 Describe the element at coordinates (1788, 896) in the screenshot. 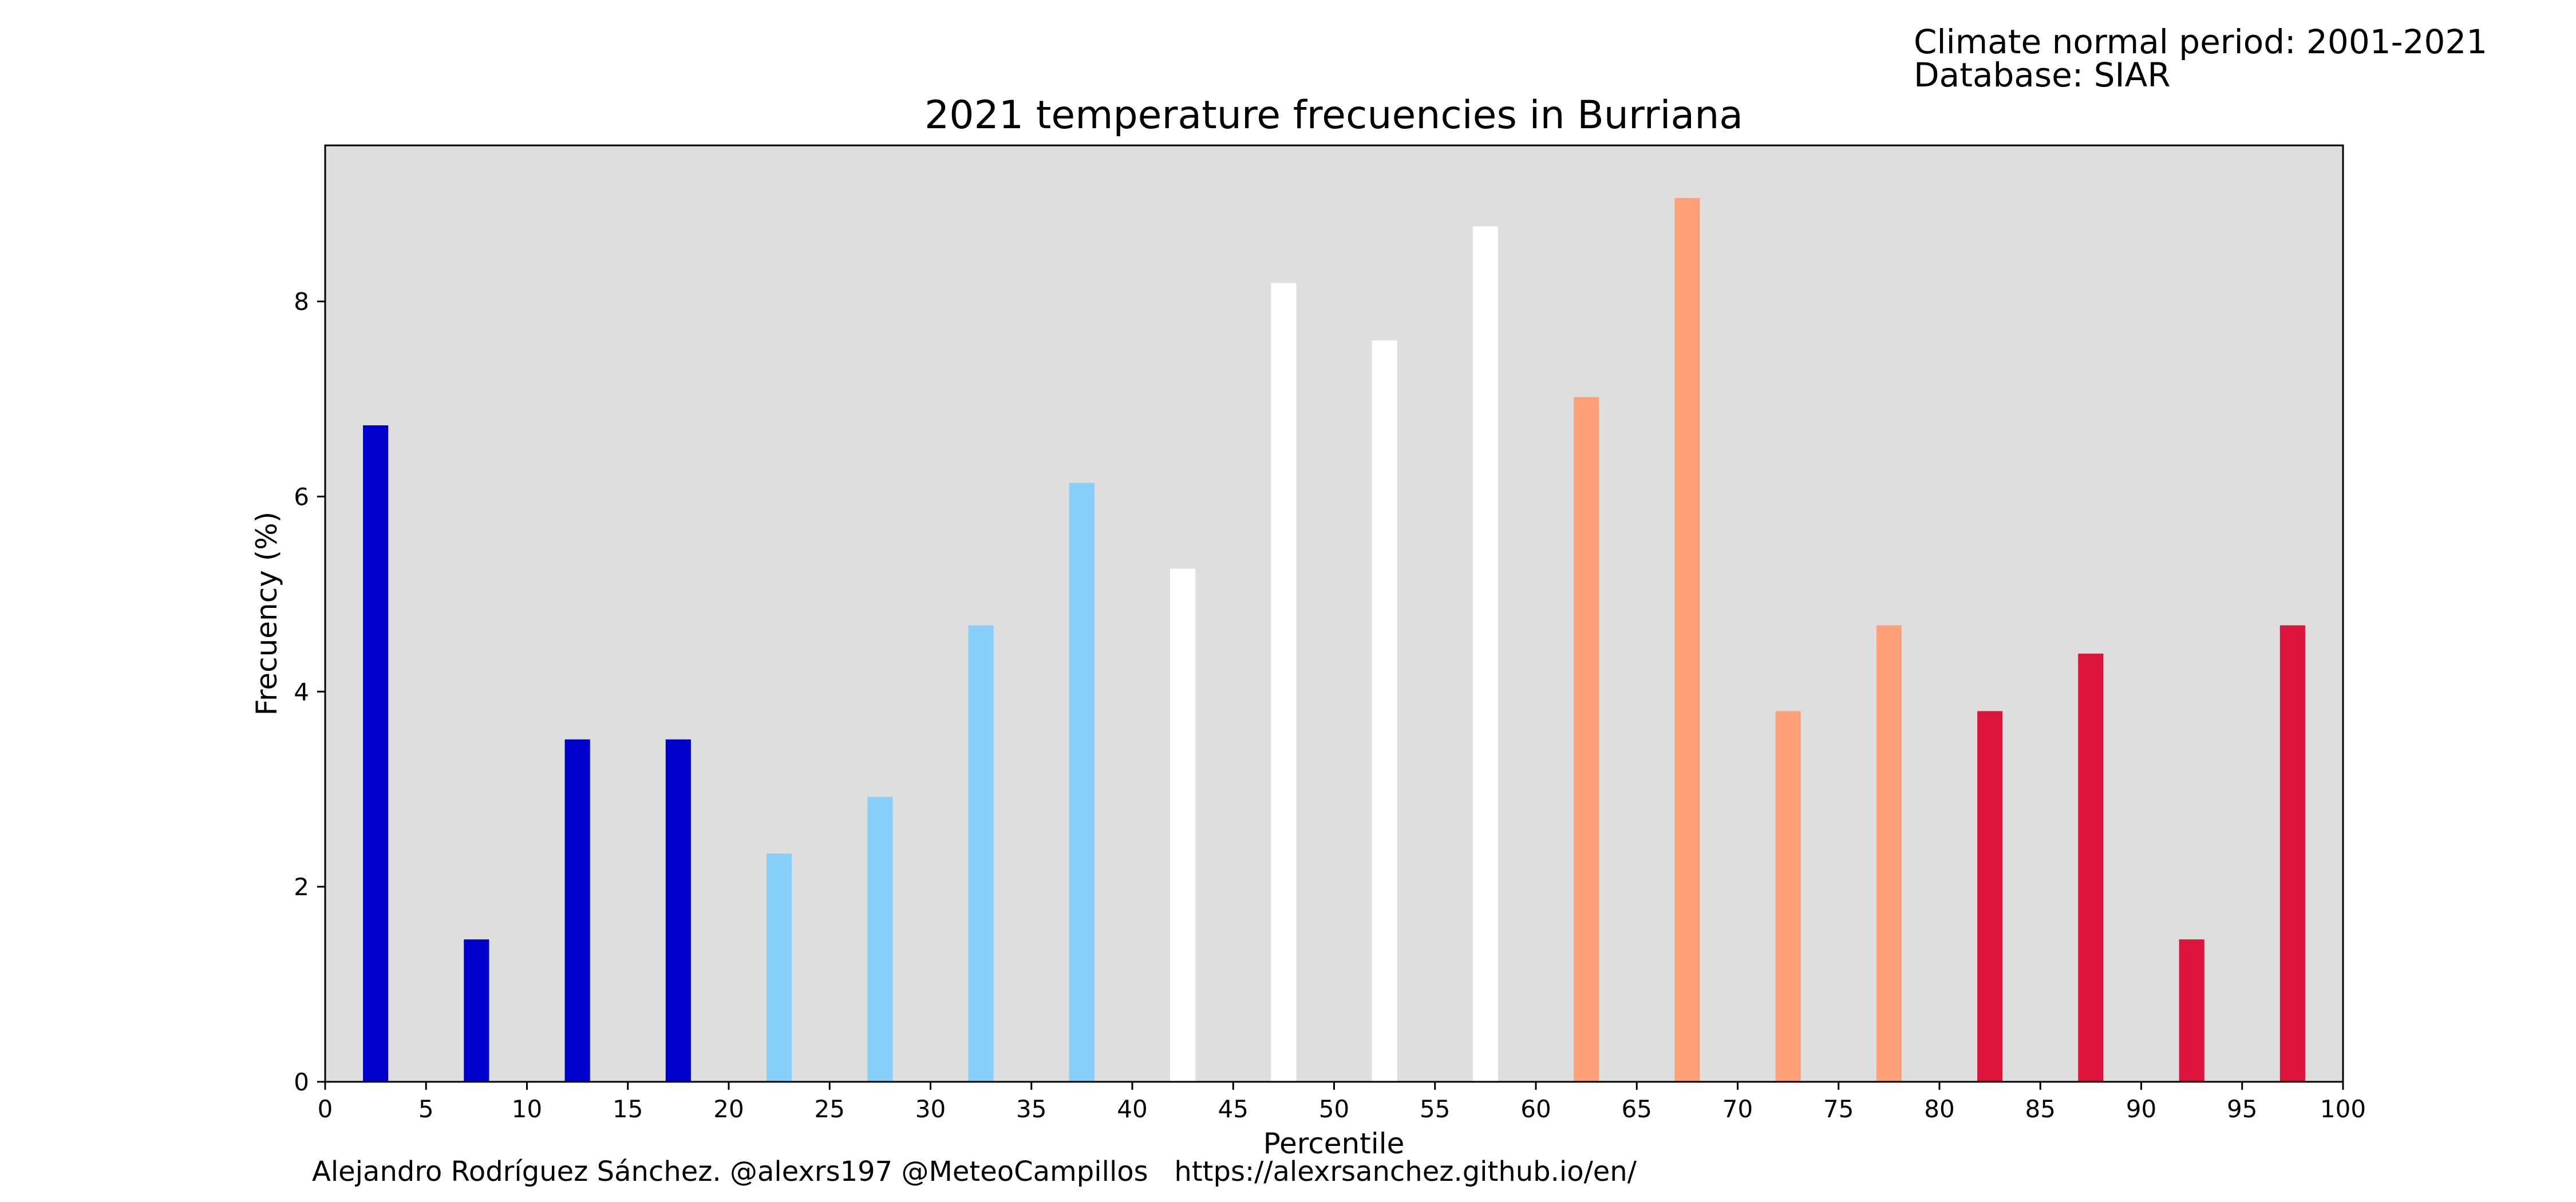

I see `bar-percentile-72.5` at that location.